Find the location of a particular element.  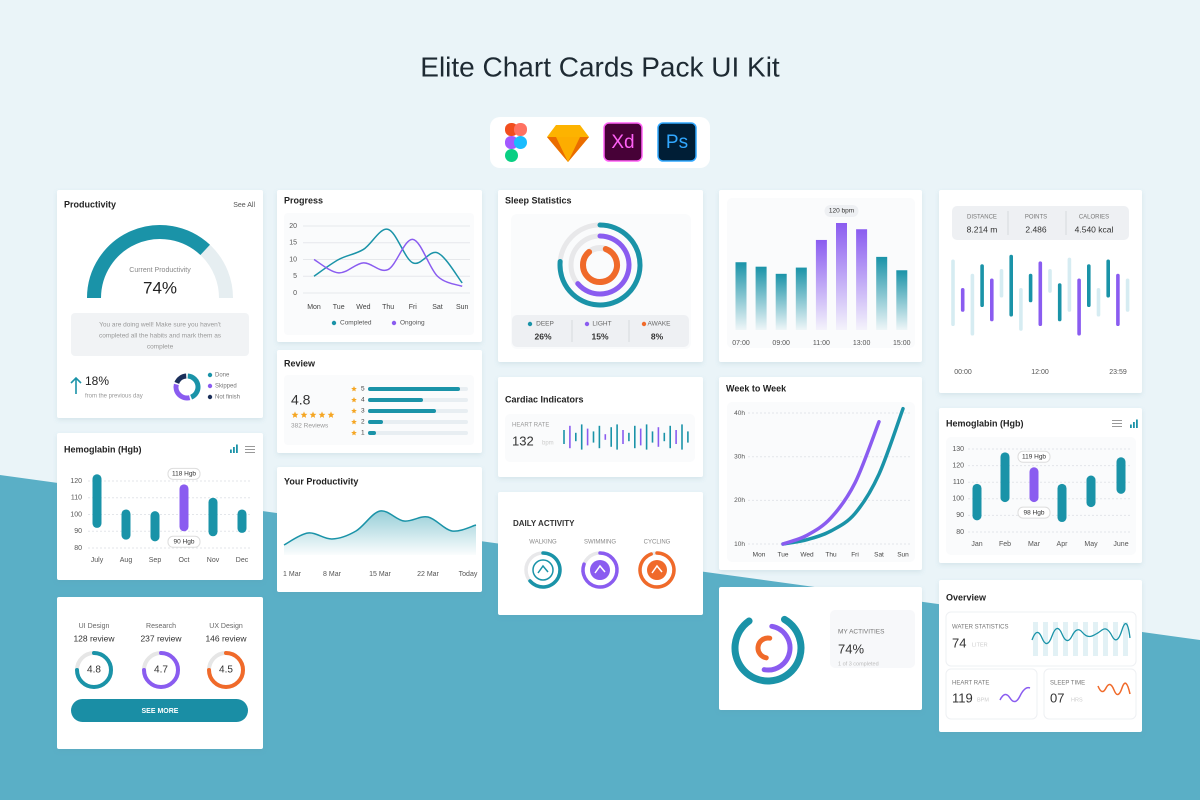

card is located at coordinates (160, 506).